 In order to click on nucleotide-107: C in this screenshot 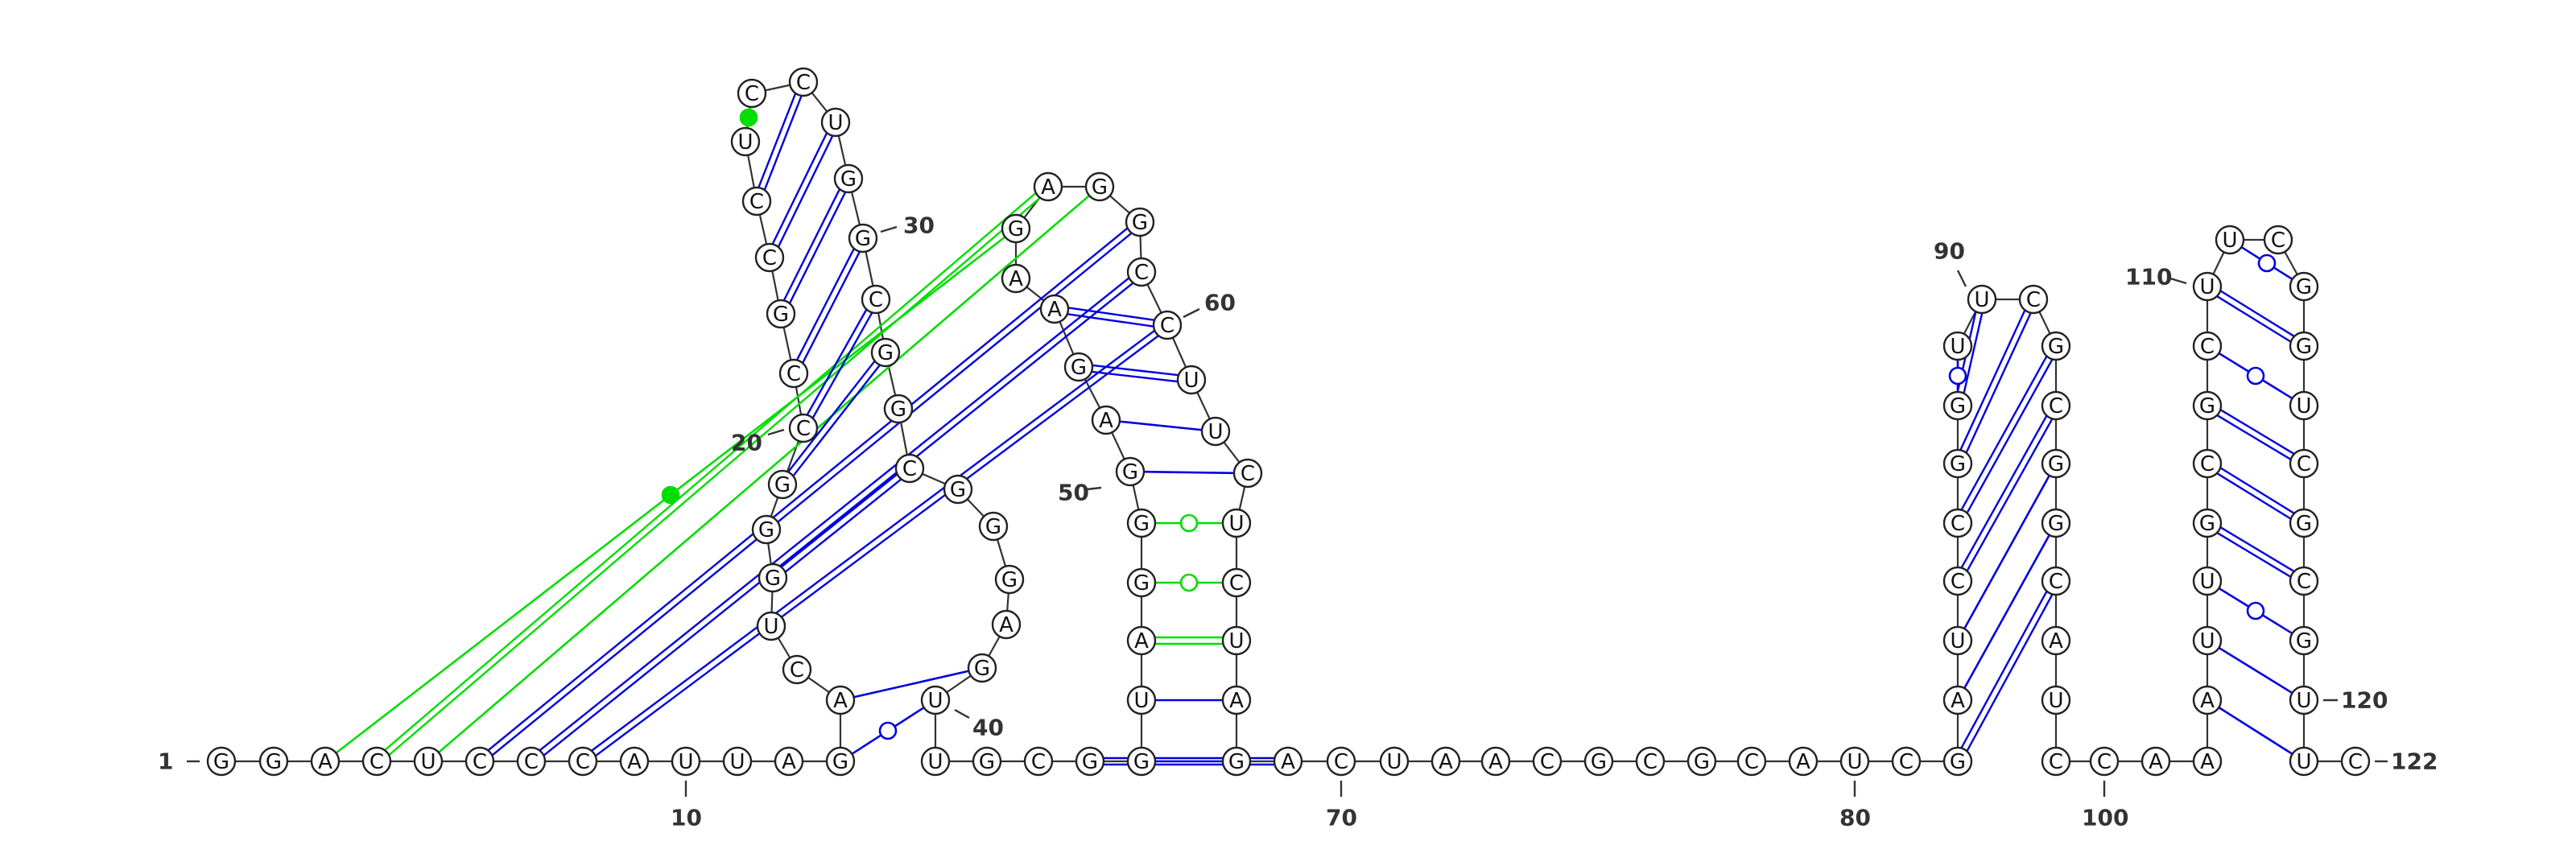, I will do `click(2207, 463)`.